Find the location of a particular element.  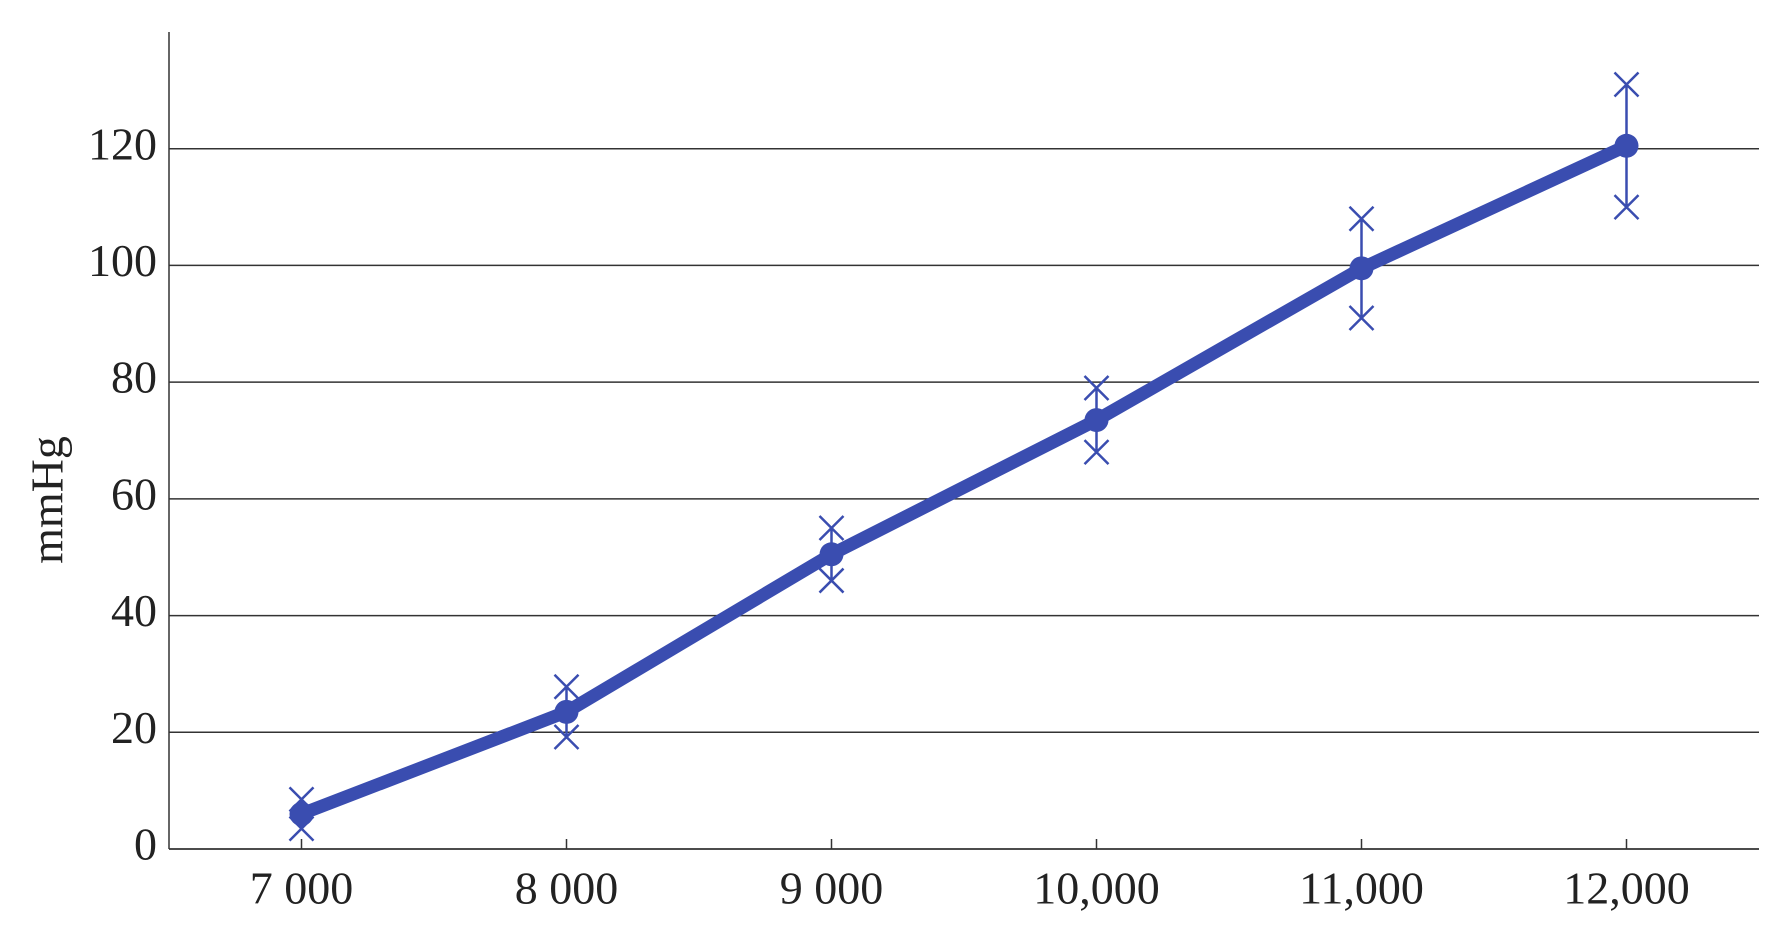

y-tick-label: 120 is located at coordinates (122, 143).